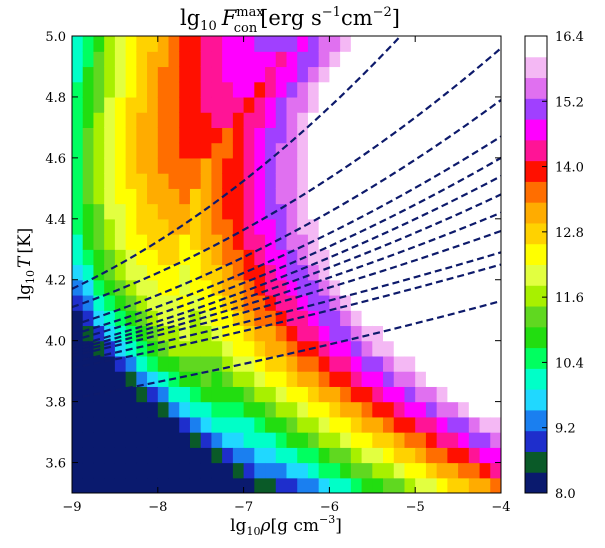 The width and height of the screenshot is (605, 548). I want to click on colorbar-tick-label: 16.4, so click(569, 37).